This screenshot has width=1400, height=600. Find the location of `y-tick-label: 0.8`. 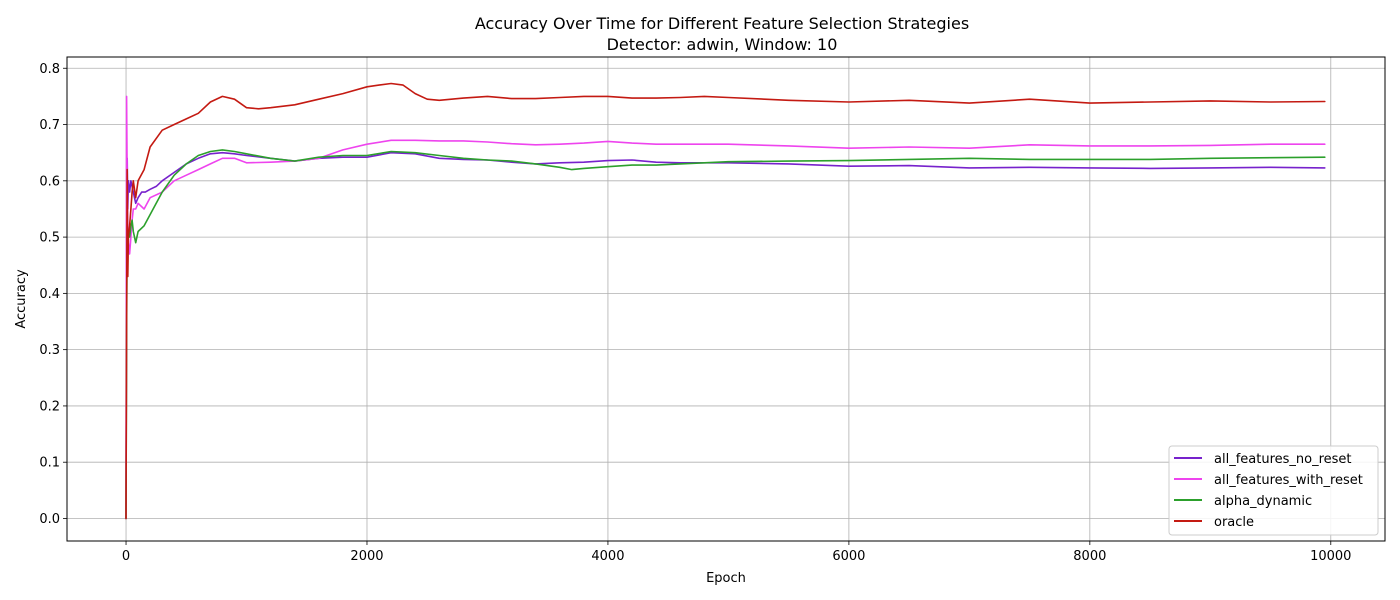

y-tick-label: 0.8 is located at coordinates (49, 69).